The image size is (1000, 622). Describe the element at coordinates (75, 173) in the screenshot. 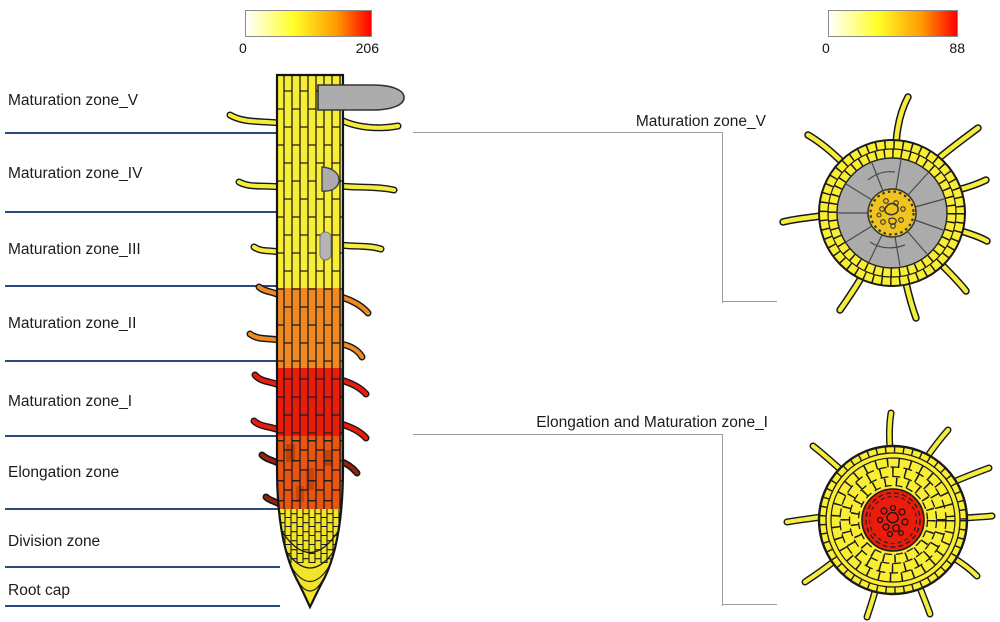

I see `zone-label-maturation-iv: Maturation zone_IV` at that location.